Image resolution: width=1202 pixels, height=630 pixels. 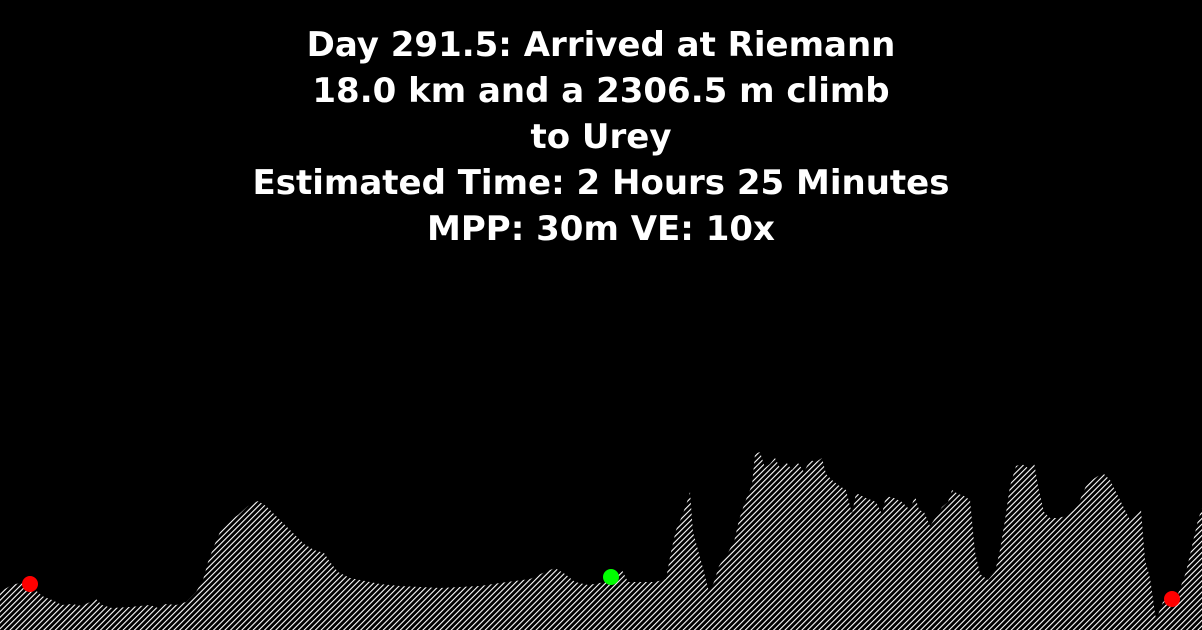 I want to click on title-destination-line: to Urey, so click(x=601, y=137).